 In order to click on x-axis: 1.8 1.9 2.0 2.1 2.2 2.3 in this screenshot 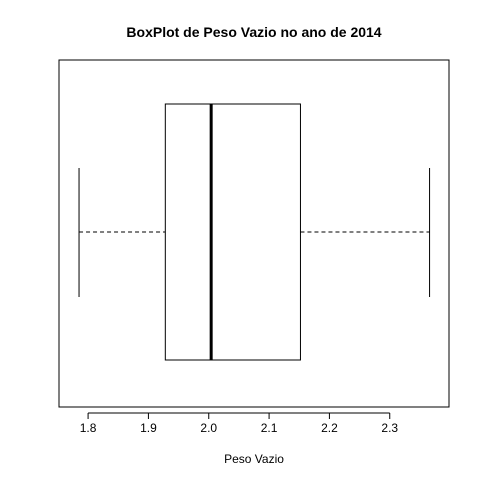, I will do `click(239, 423)`.